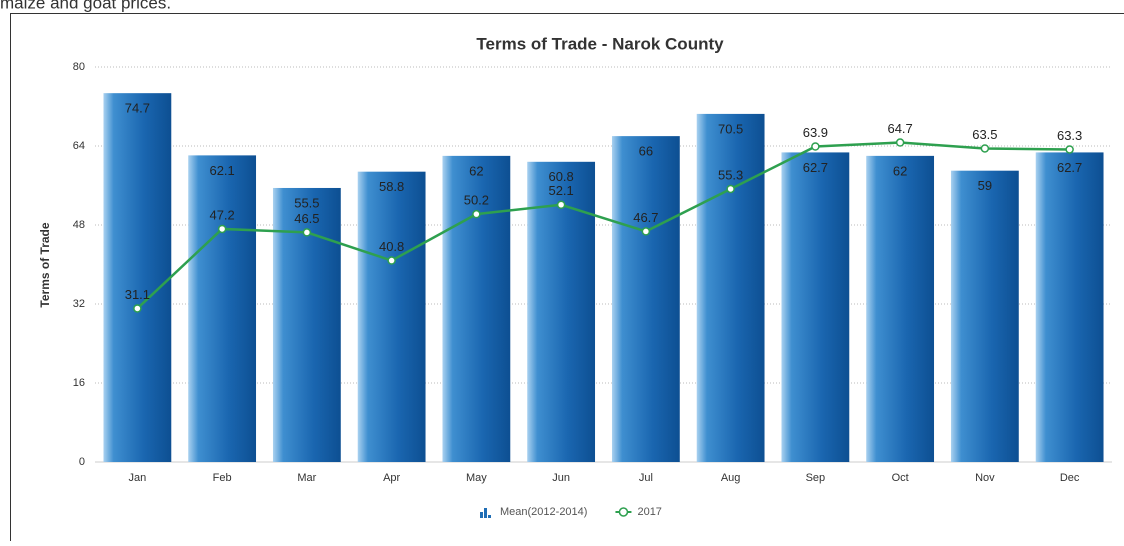 The image size is (1124, 546). What do you see at coordinates (306, 478) in the screenshot?
I see `x-tick-label: Mar` at bounding box center [306, 478].